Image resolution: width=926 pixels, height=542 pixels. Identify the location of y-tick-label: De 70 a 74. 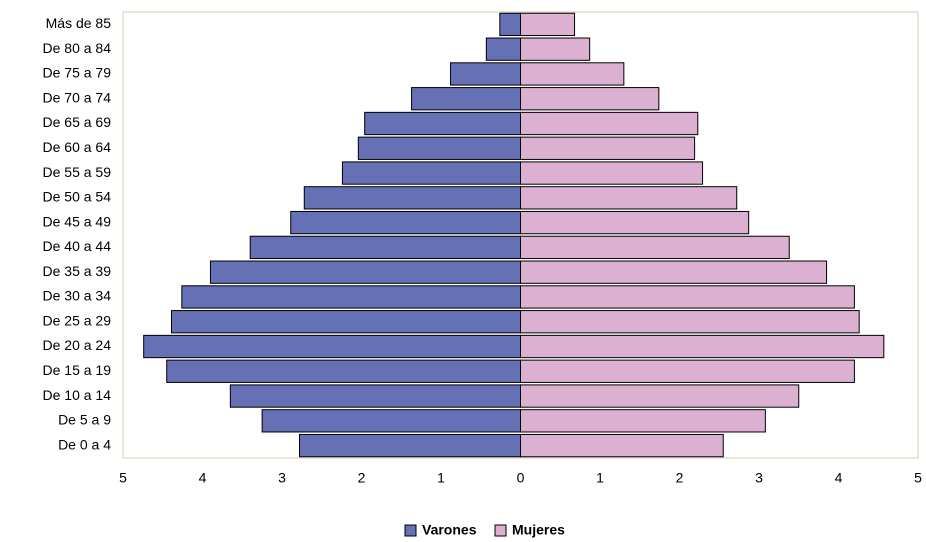
(77, 97).